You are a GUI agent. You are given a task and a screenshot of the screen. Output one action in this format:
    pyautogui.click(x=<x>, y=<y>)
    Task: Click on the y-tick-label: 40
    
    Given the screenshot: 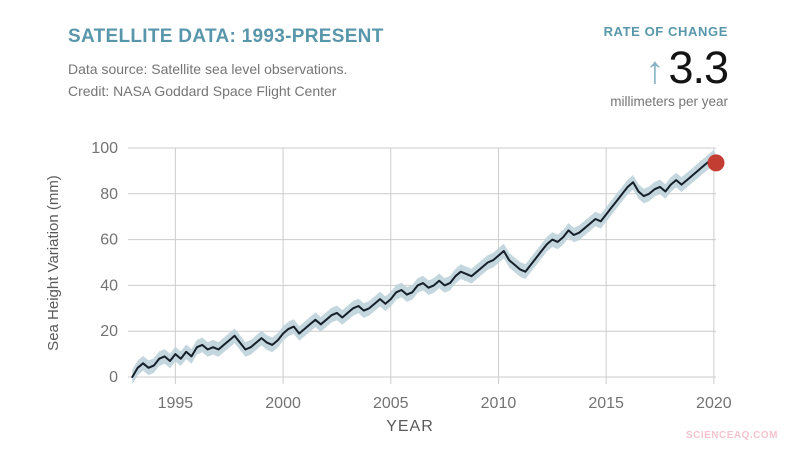 What is the action you would take?
    pyautogui.click(x=109, y=285)
    